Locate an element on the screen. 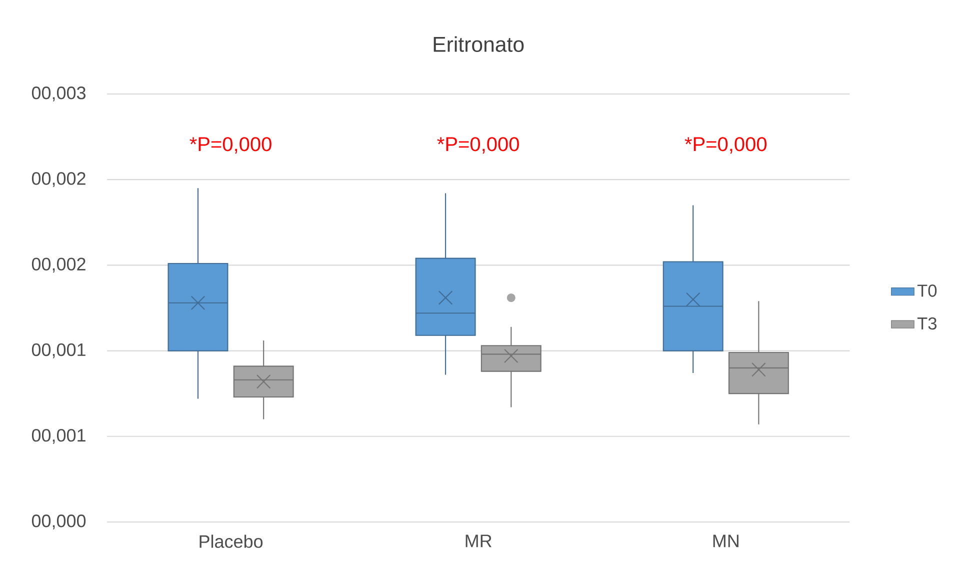 Image resolution: width=963 pixels, height=580 pixels. x-tick-label: MN is located at coordinates (725, 541).